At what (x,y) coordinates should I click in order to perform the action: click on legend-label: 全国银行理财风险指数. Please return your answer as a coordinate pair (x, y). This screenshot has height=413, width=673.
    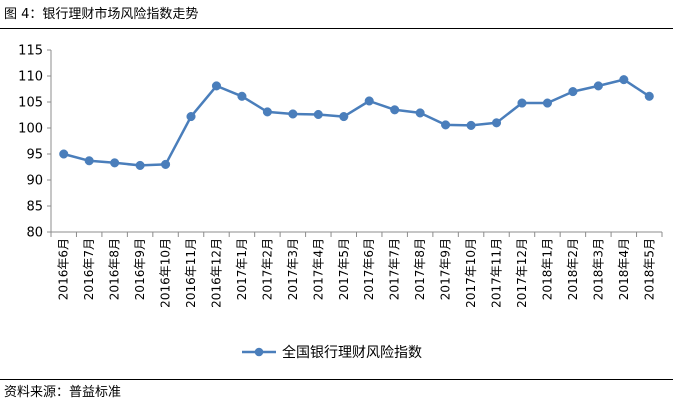
    Looking at the image, I should click on (352, 352).